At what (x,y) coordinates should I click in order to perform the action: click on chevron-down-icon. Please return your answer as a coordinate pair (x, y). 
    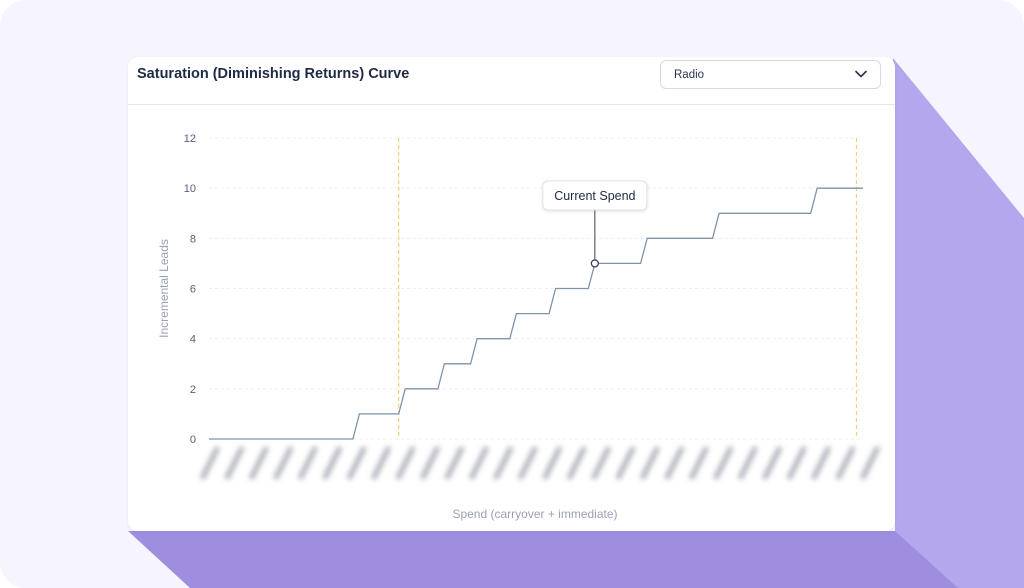
    Looking at the image, I should click on (861, 74).